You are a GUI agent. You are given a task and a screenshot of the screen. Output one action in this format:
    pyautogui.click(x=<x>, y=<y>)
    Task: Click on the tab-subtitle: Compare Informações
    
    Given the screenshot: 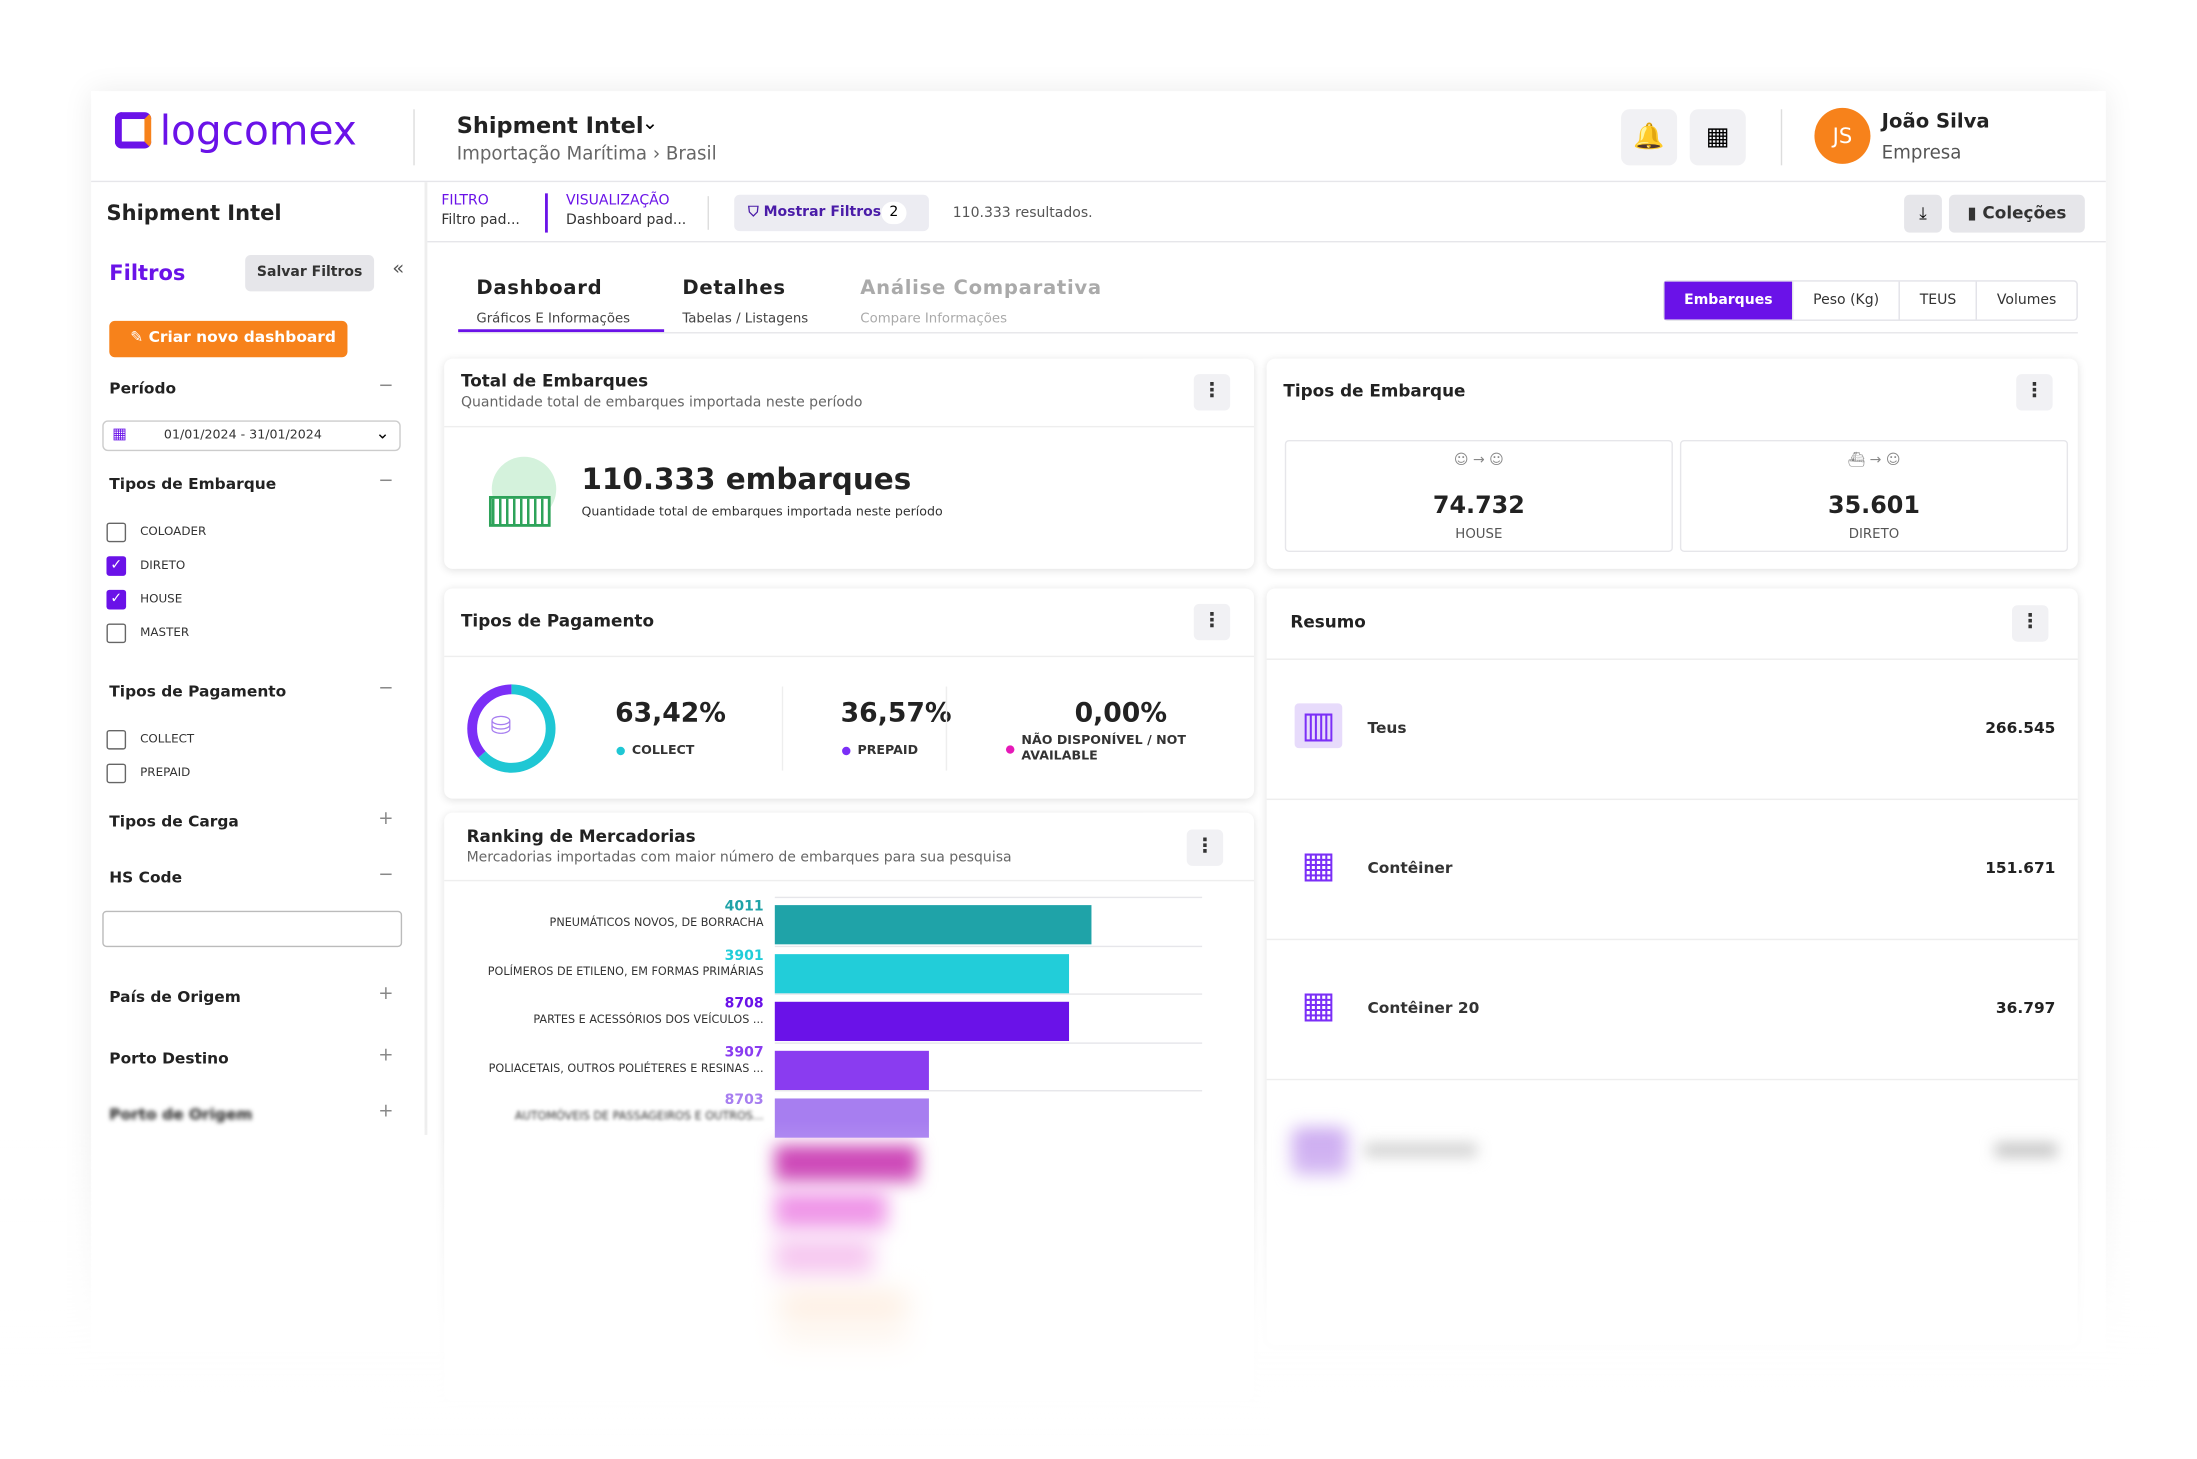 What is the action you would take?
    pyautogui.click(x=934, y=319)
    